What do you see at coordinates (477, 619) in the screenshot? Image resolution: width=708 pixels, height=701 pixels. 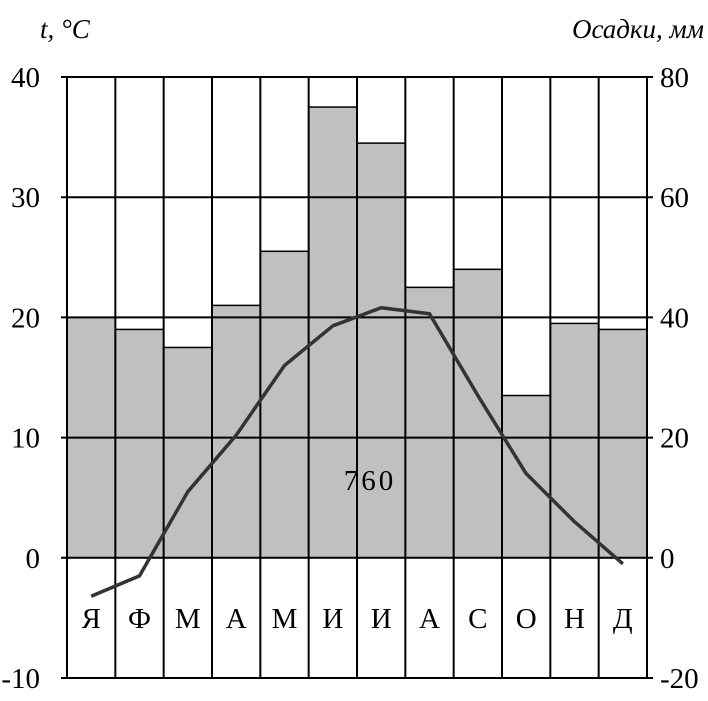 I see `month-label: С` at bounding box center [477, 619].